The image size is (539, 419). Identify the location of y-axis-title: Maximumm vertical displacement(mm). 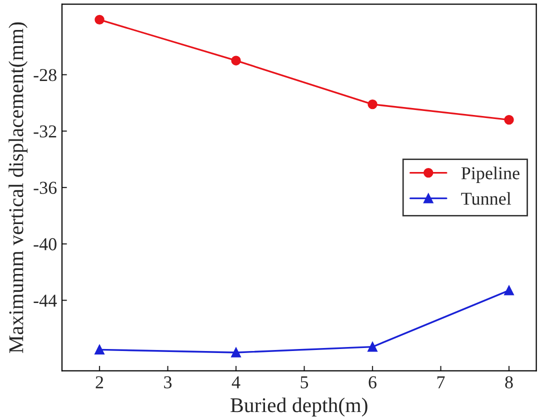
(18, 187).